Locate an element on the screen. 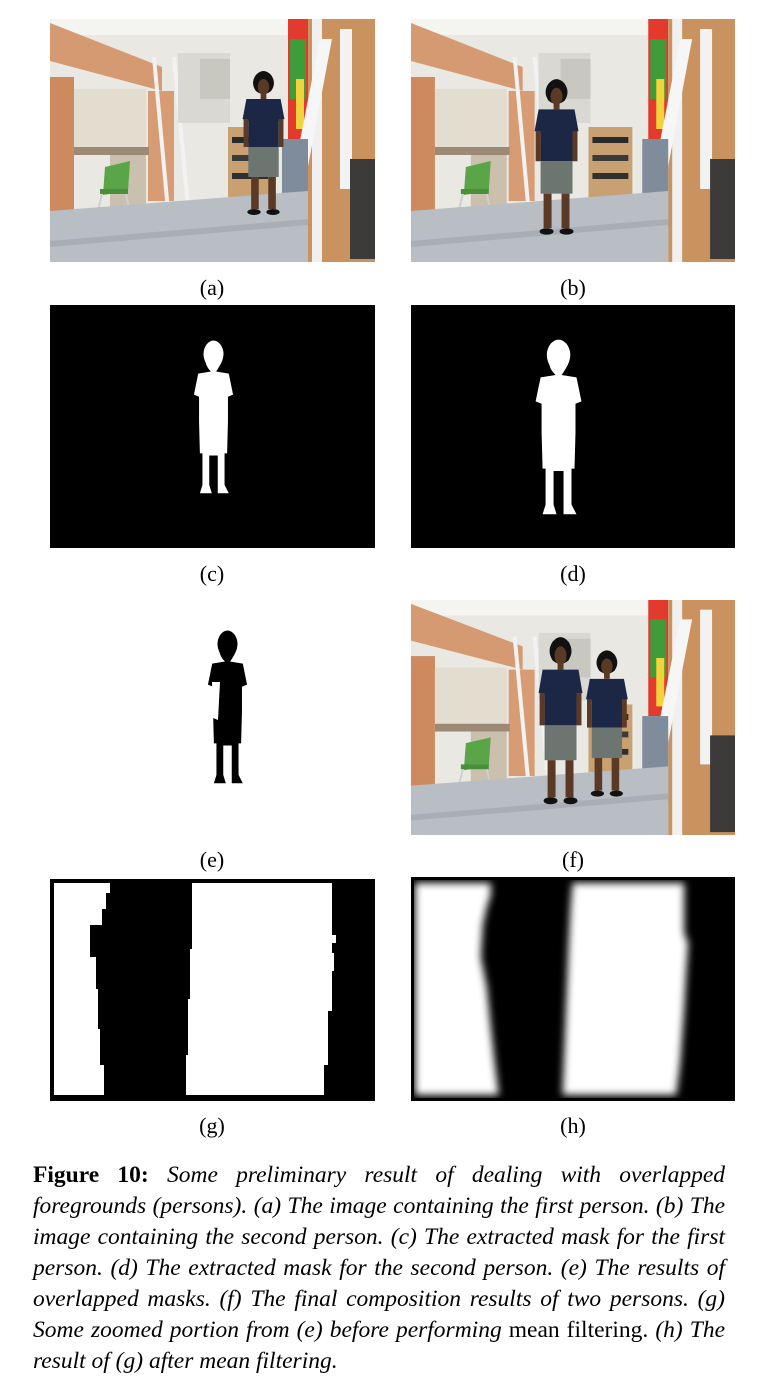  panel-d-mask is located at coordinates (573, 426).